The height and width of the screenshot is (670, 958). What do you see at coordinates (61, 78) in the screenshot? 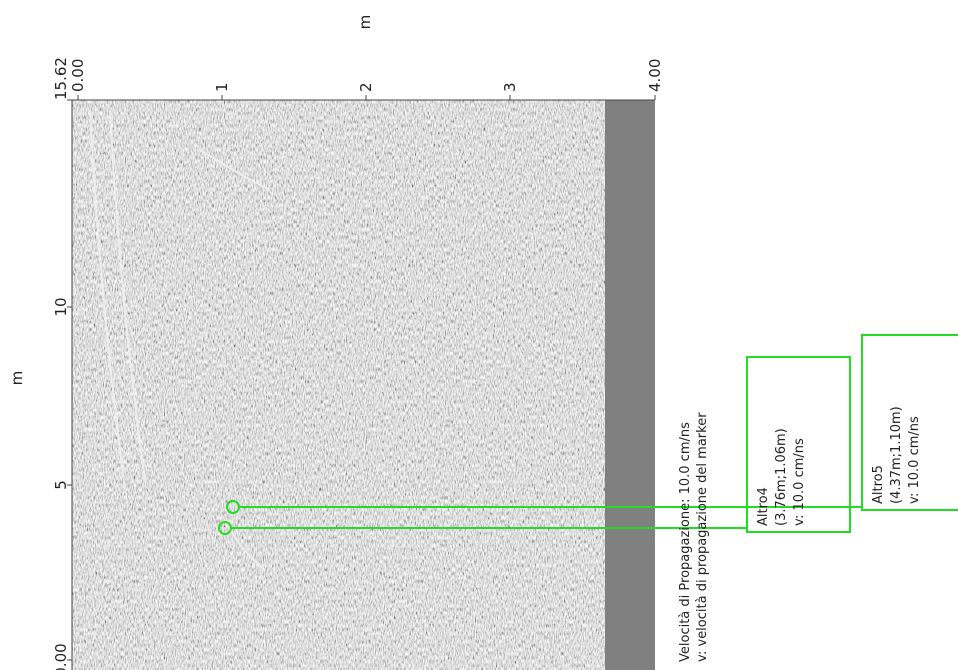
I see `left-tick-label: 15.62` at bounding box center [61, 78].